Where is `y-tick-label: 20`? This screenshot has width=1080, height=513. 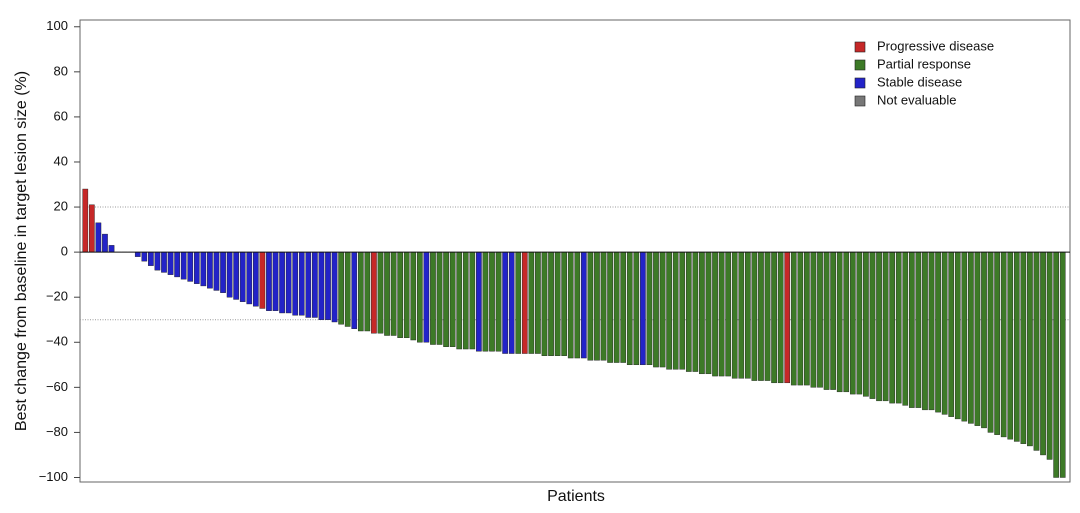 y-tick-label: 20 is located at coordinates (61, 205).